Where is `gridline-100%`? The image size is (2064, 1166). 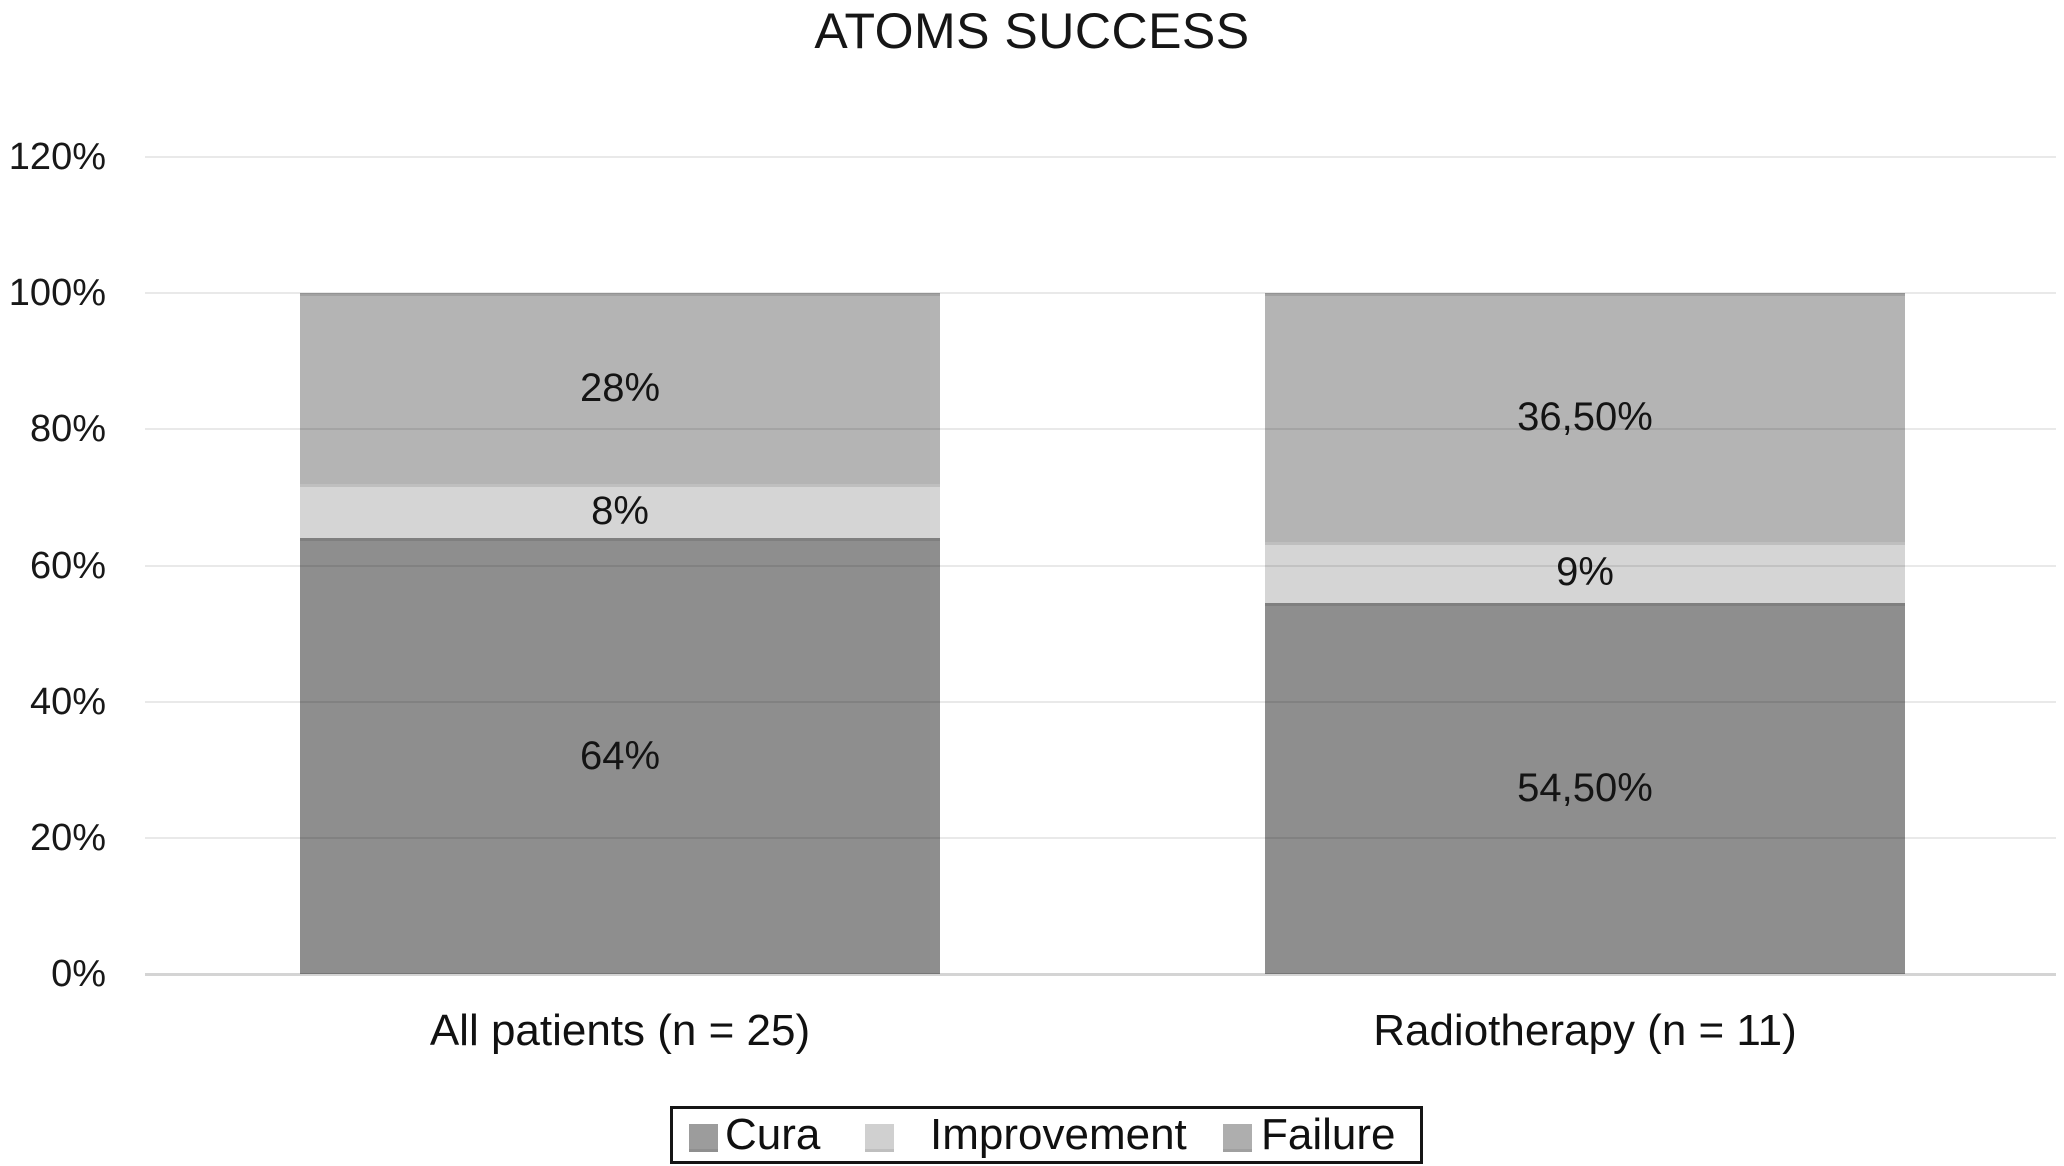
gridline-100% is located at coordinates (1100, 293).